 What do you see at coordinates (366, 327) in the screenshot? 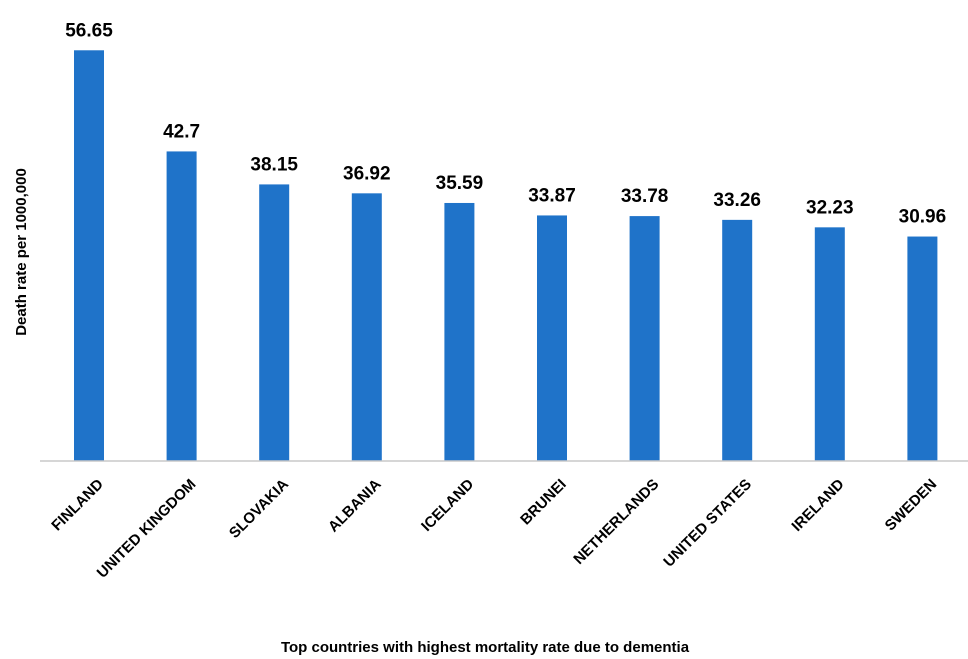
I see `bar-albania` at bounding box center [366, 327].